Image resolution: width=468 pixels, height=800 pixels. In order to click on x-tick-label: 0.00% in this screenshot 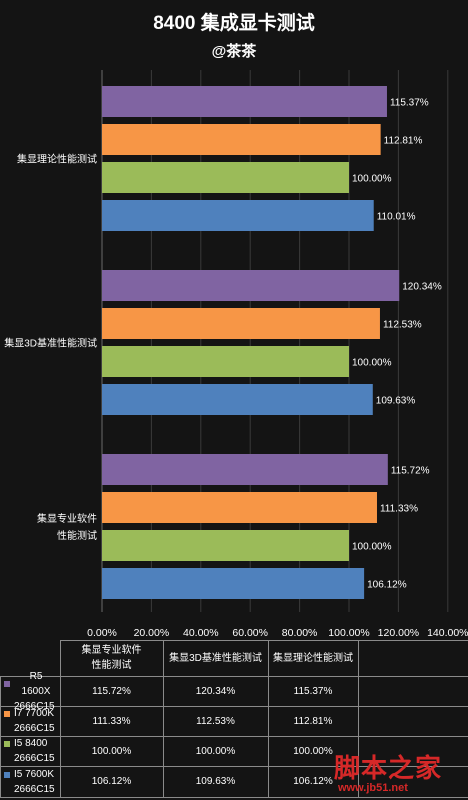, I will do `click(102, 633)`.